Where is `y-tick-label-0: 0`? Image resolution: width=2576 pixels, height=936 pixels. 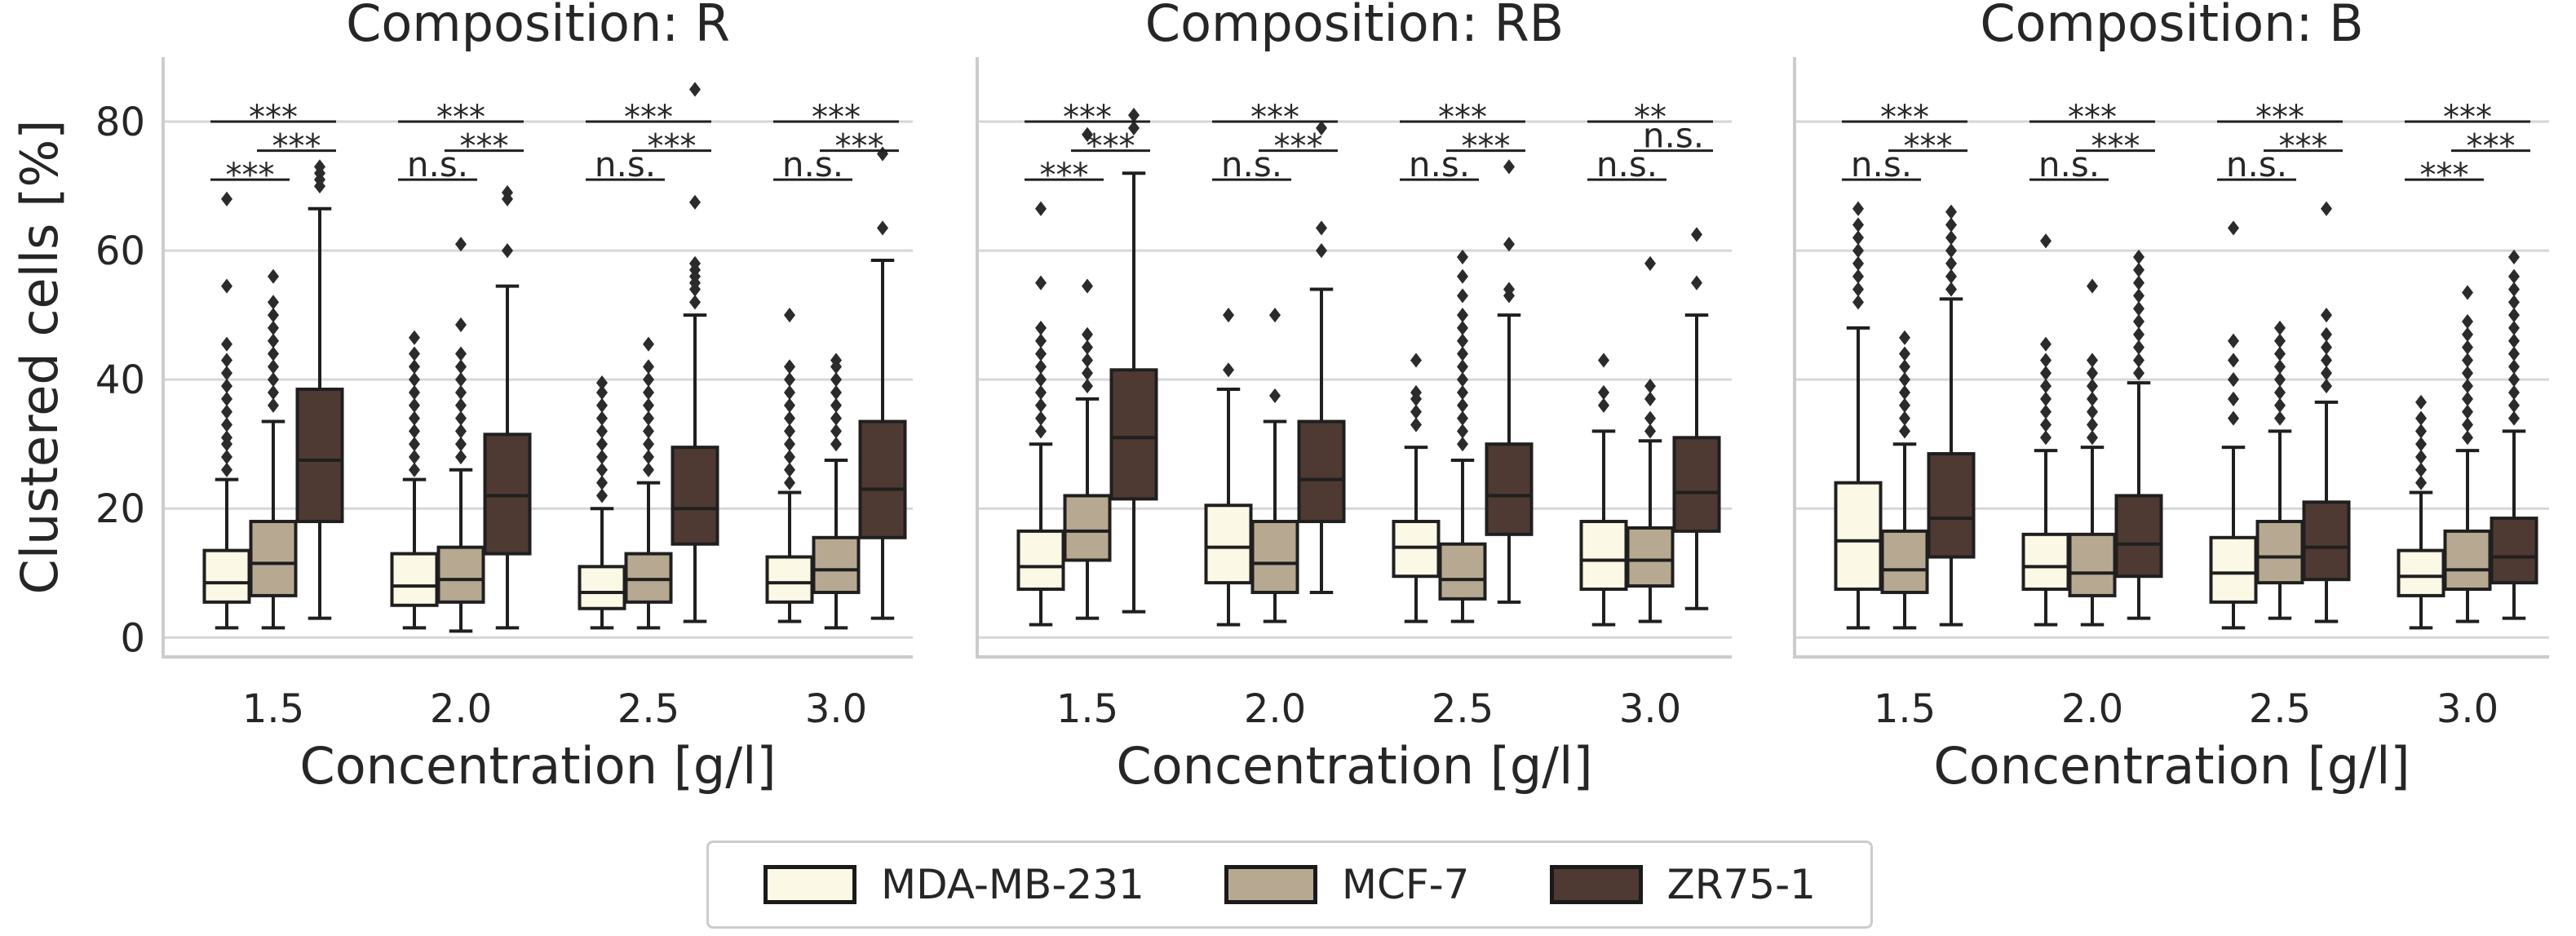
y-tick-label-0: 0 is located at coordinates (132, 638).